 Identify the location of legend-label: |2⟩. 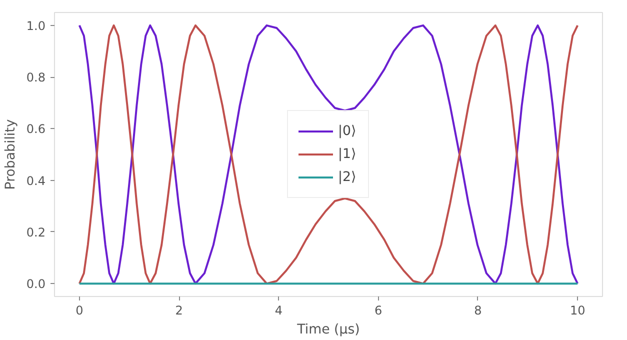
(348, 177).